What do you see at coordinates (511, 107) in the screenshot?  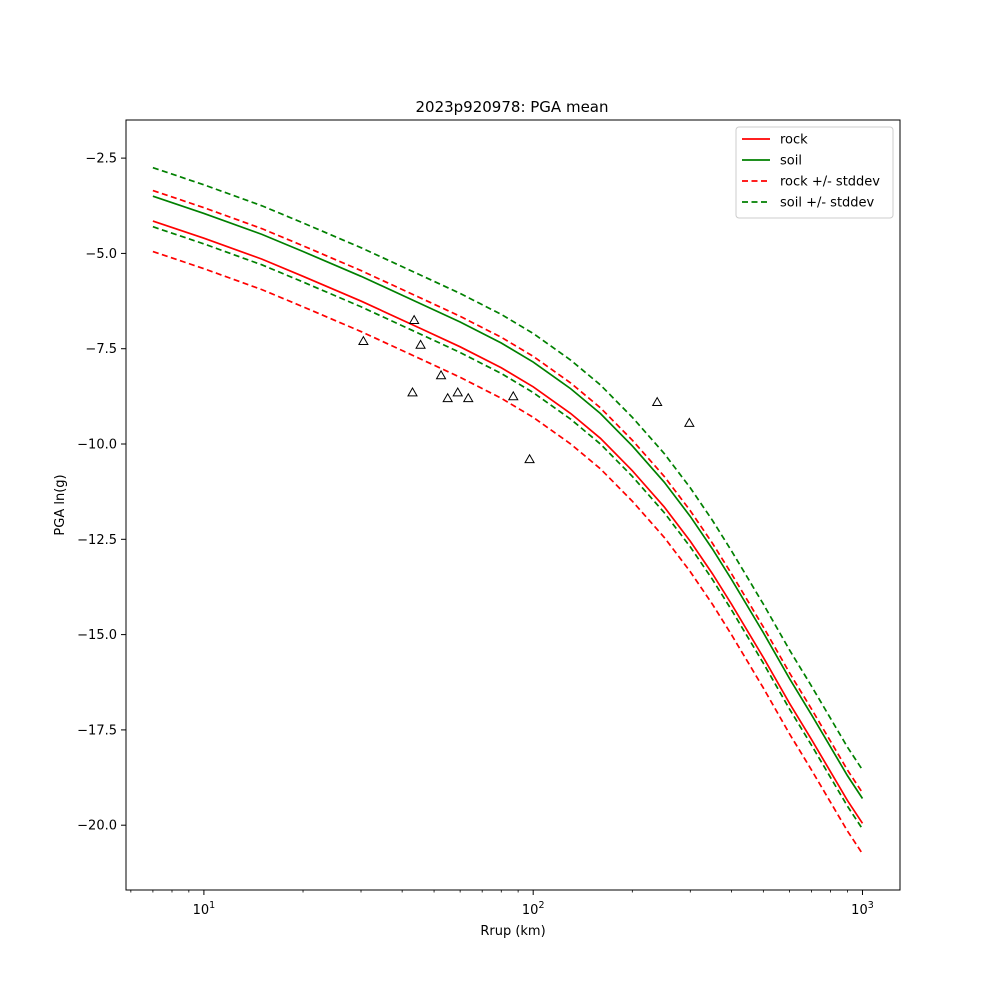 I see `chart-title: 2023p920978: PGA mean` at bounding box center [511, 107].